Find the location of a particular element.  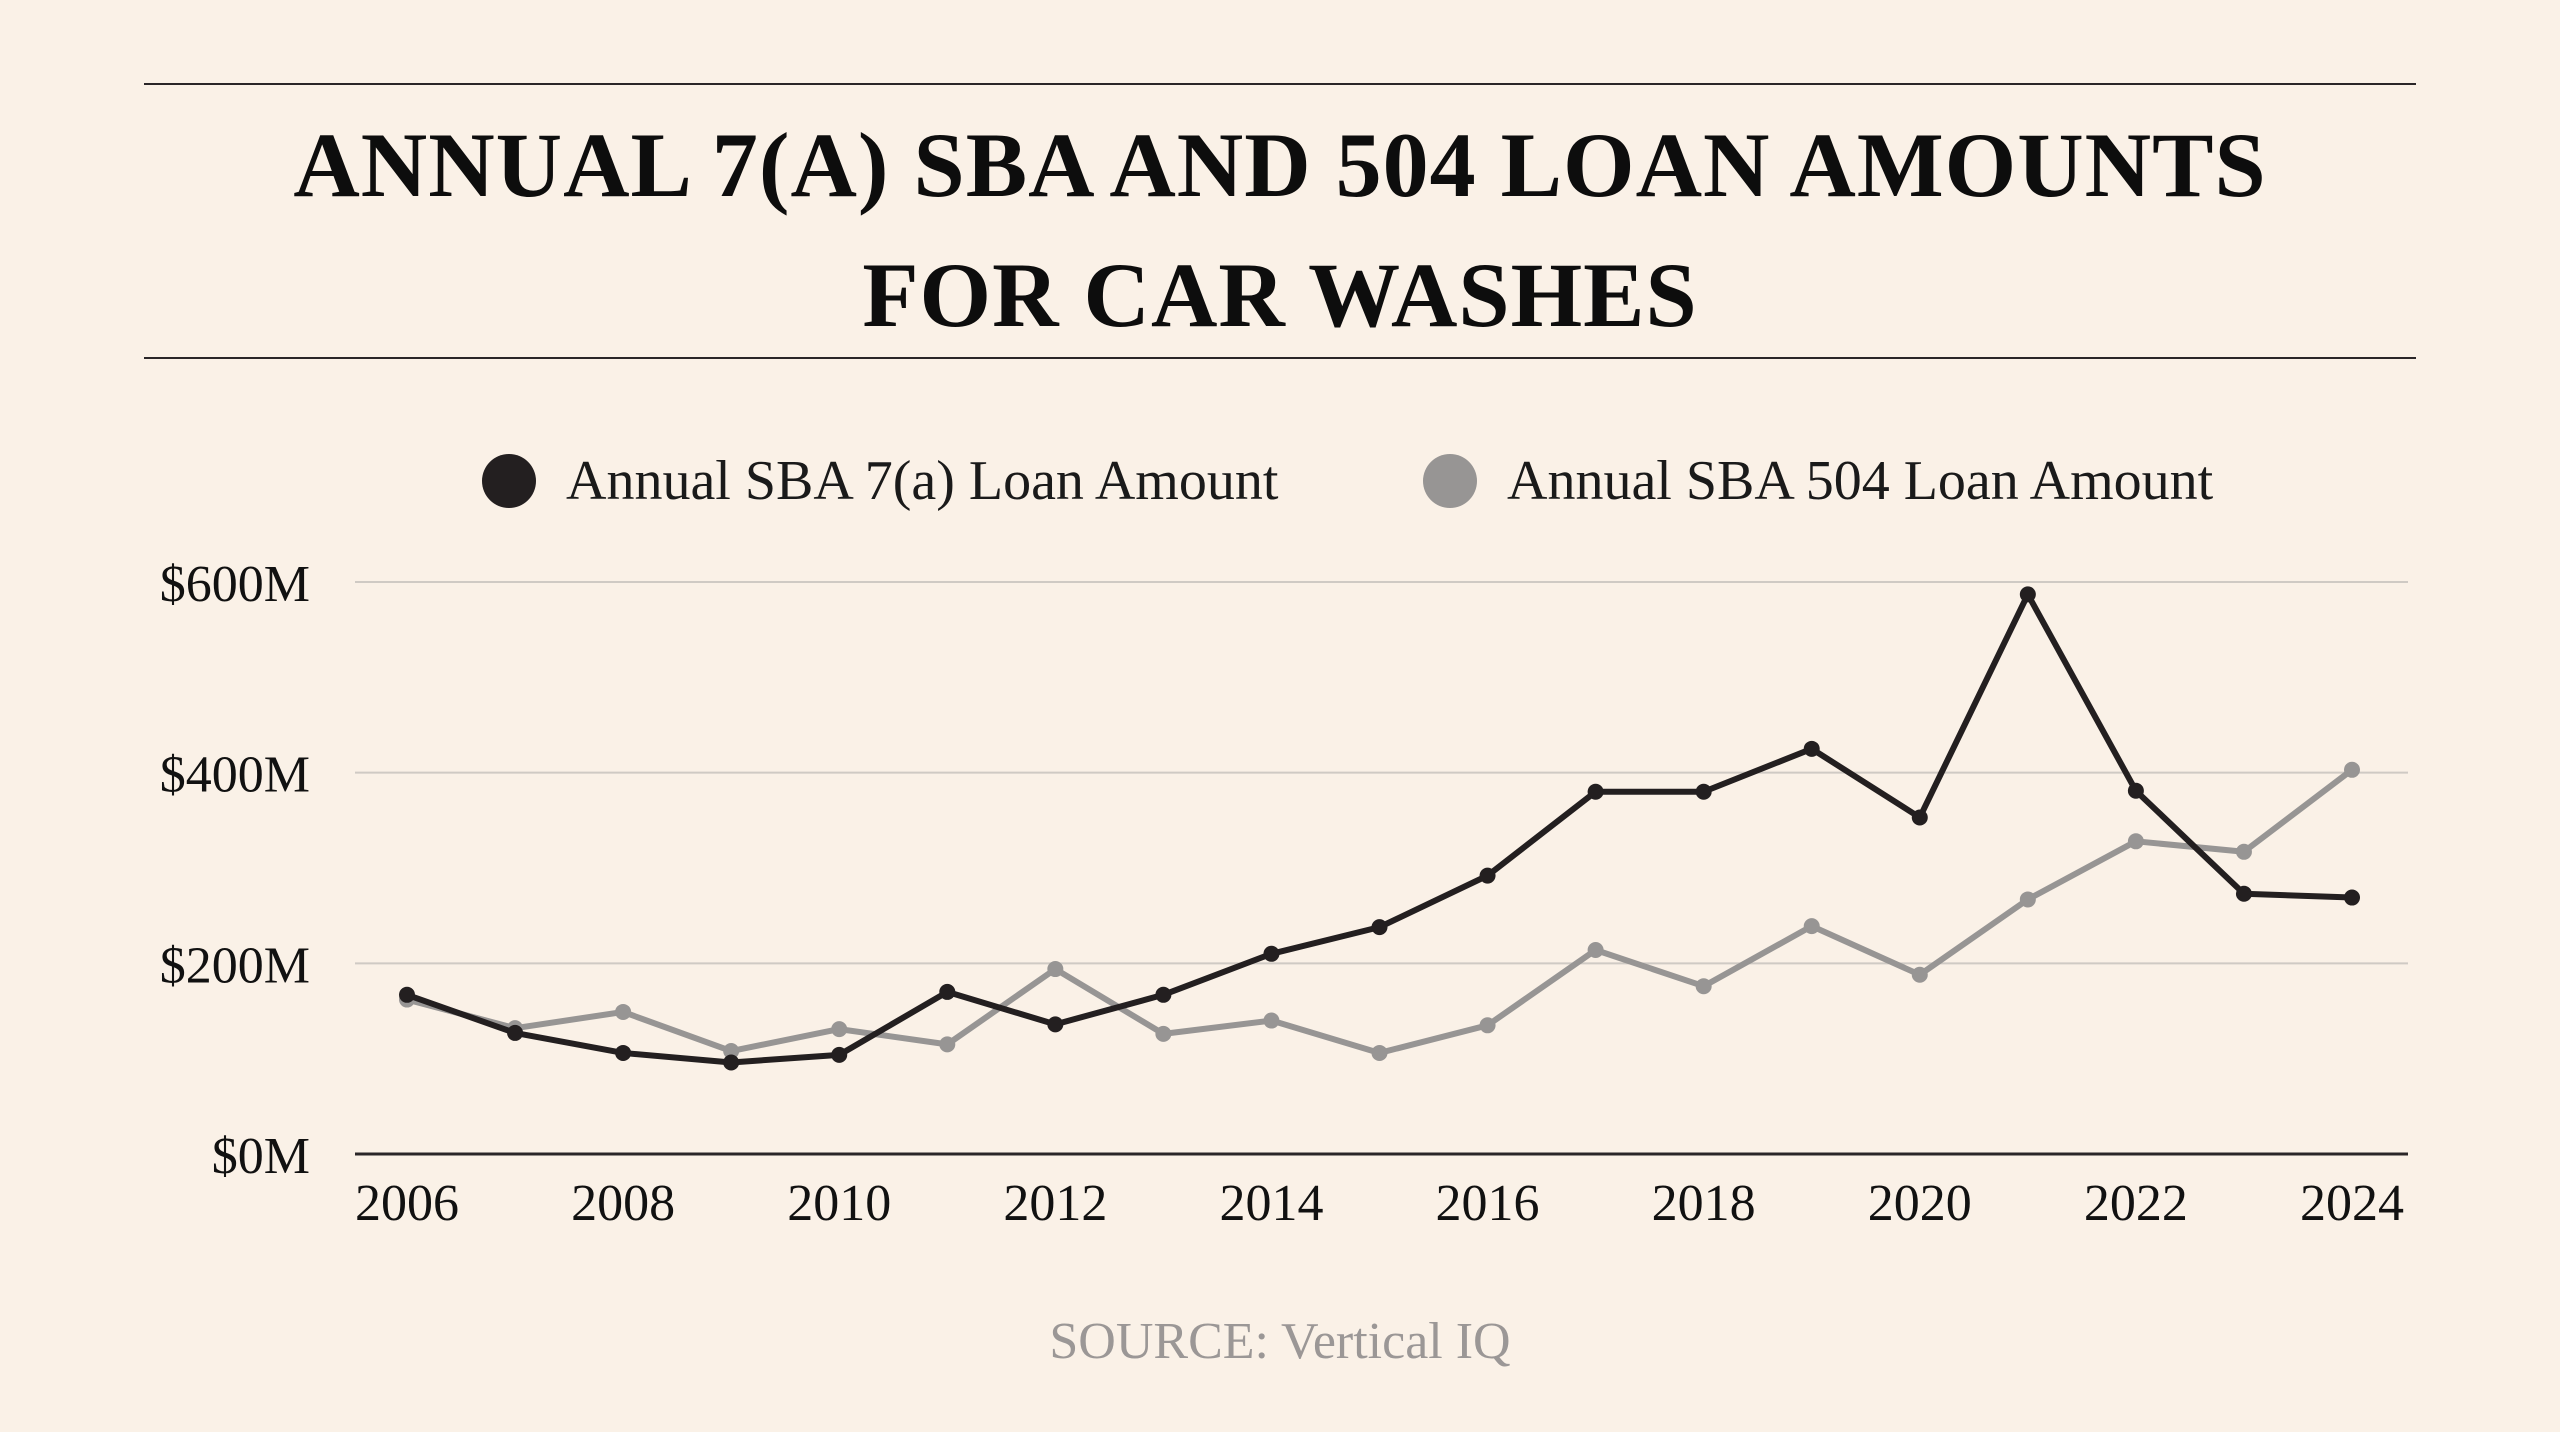

legend-item-504: Annual SBA 504 Loan Amount is located at coordinates (1818, 481).